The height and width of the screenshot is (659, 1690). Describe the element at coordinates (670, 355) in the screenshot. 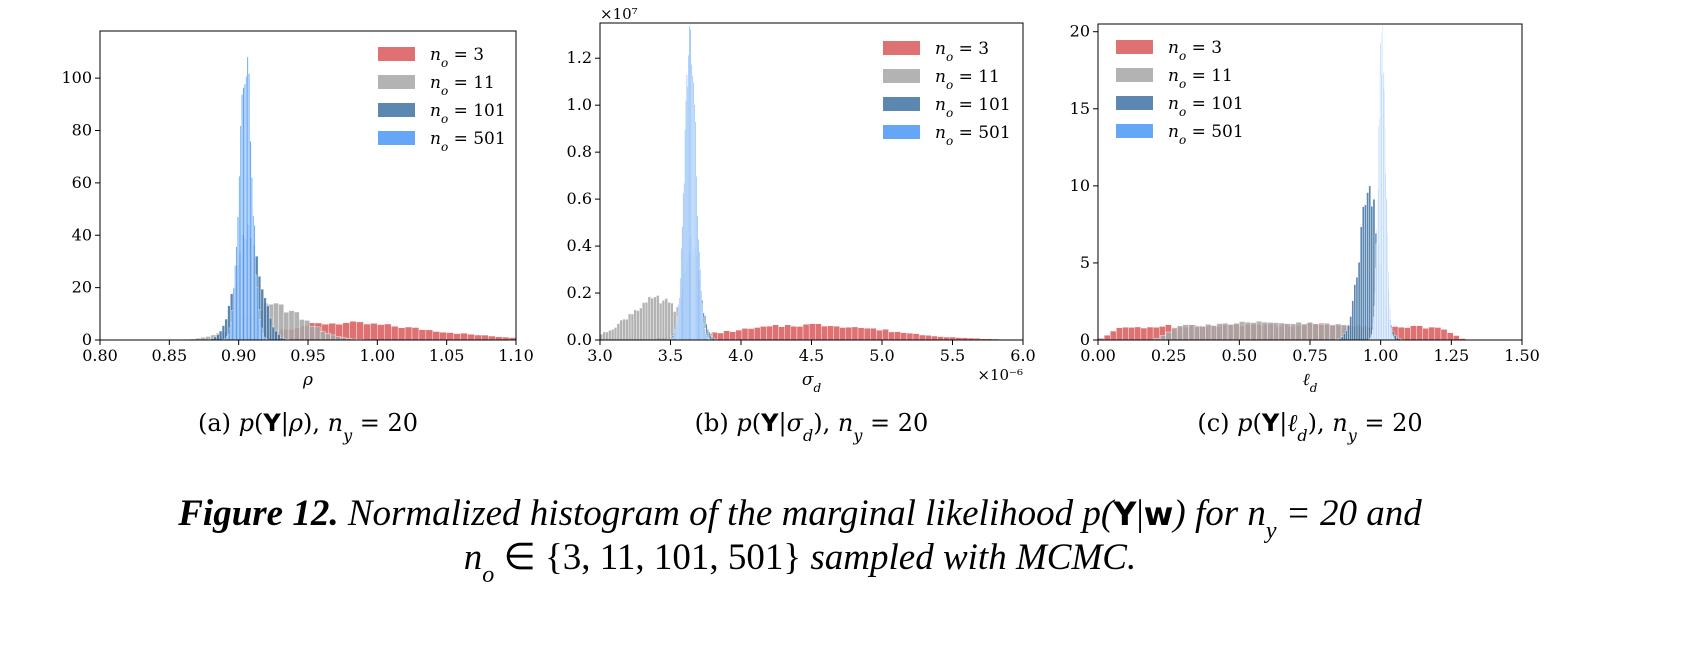

I see `x-tick-label: 3.5` at that location.